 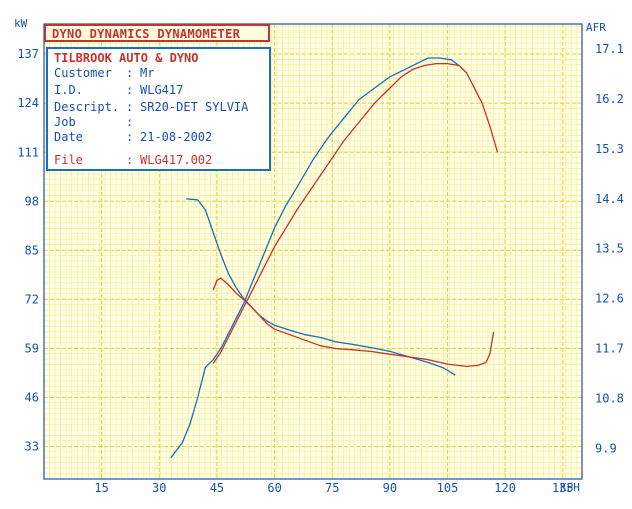 What do you see at coordinates (32, 299) in the screenshot?
I see `y-tick-label: 72` at bounding box center [32, 299].